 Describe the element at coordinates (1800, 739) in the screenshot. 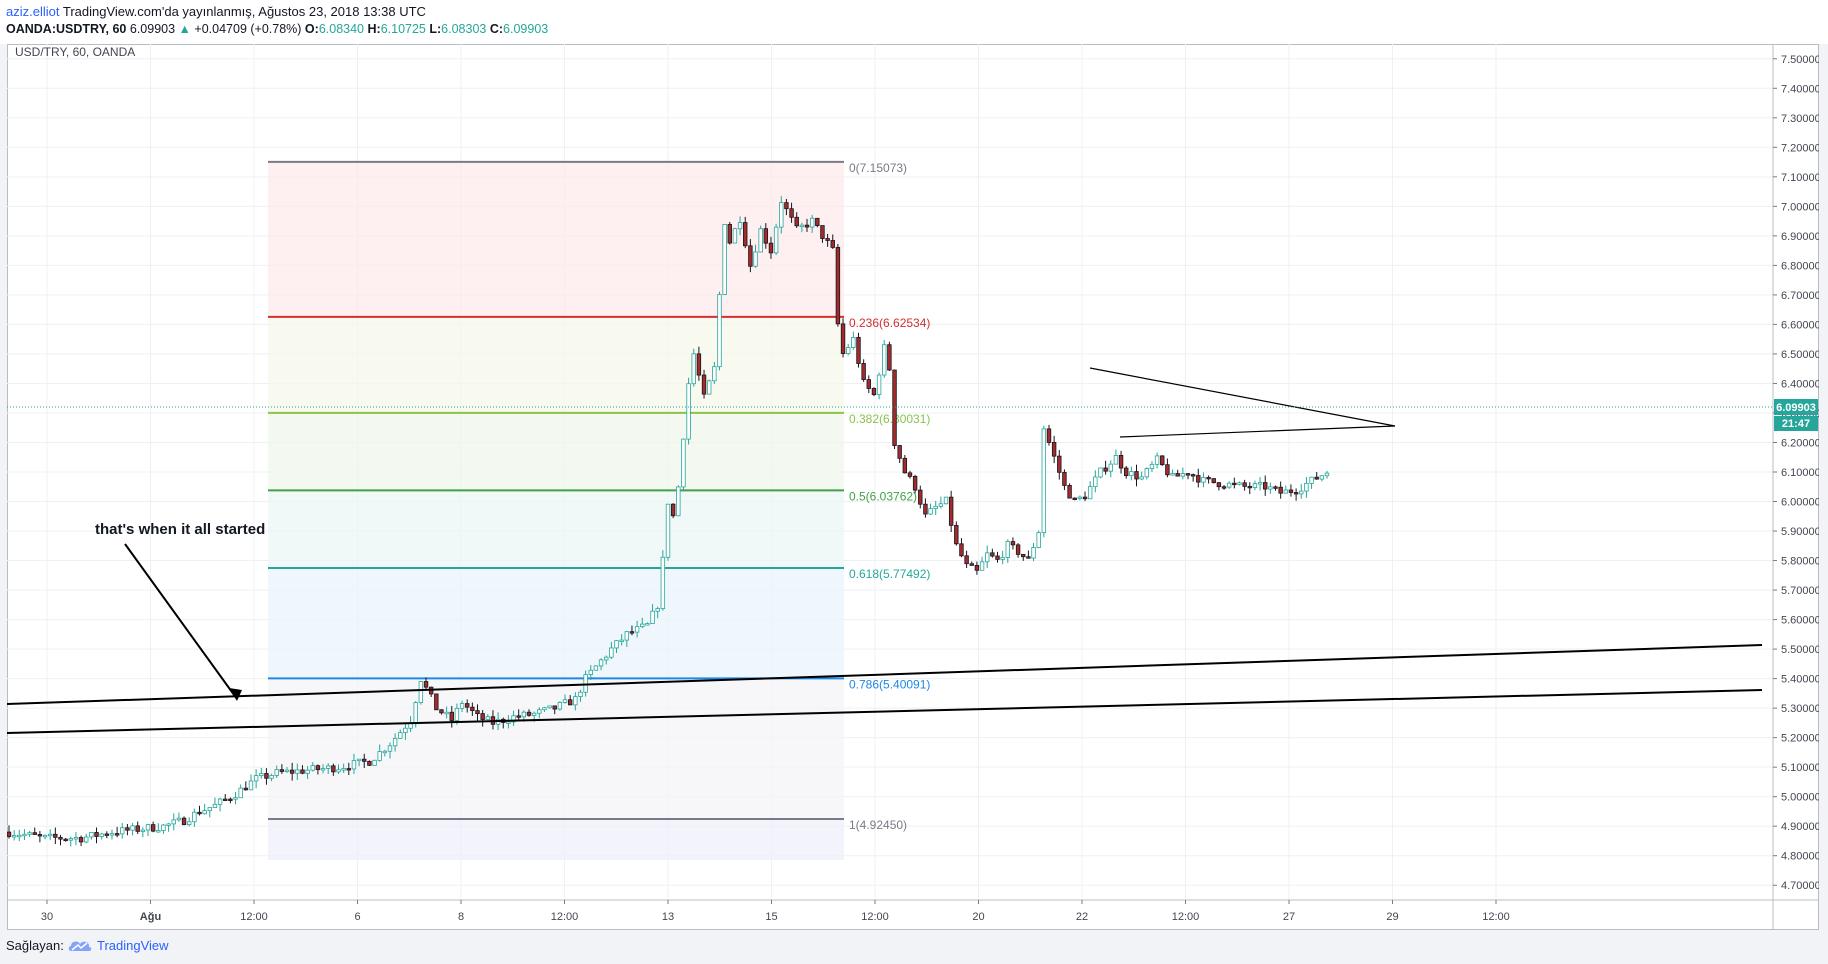

I see `price-tick-label: 5.20000` at that location.